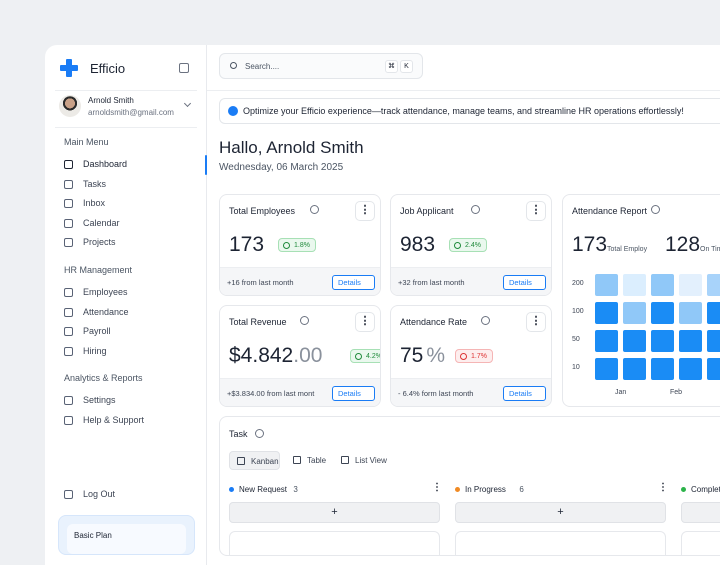  What do you see at coordinates (260, 282) in the screenshot?
I see `card-note: +16 from last month` at bounding box center [260, 282].